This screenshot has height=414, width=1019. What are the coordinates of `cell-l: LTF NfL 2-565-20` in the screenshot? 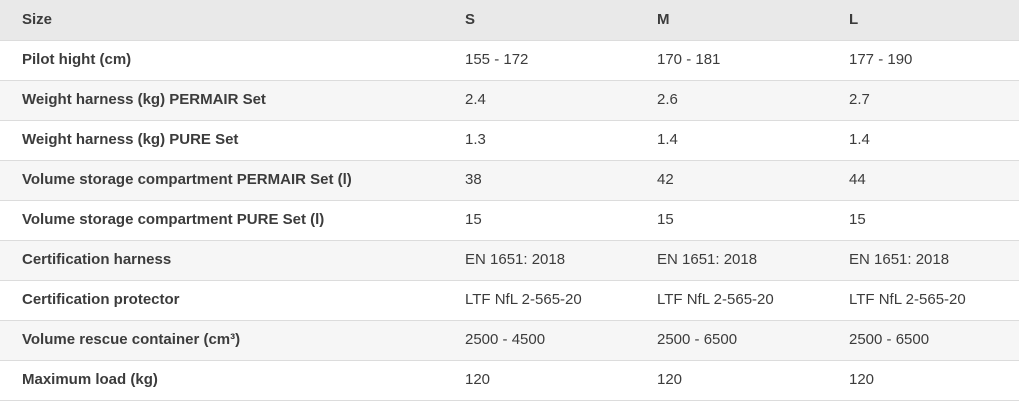 It's located at (907, 299).